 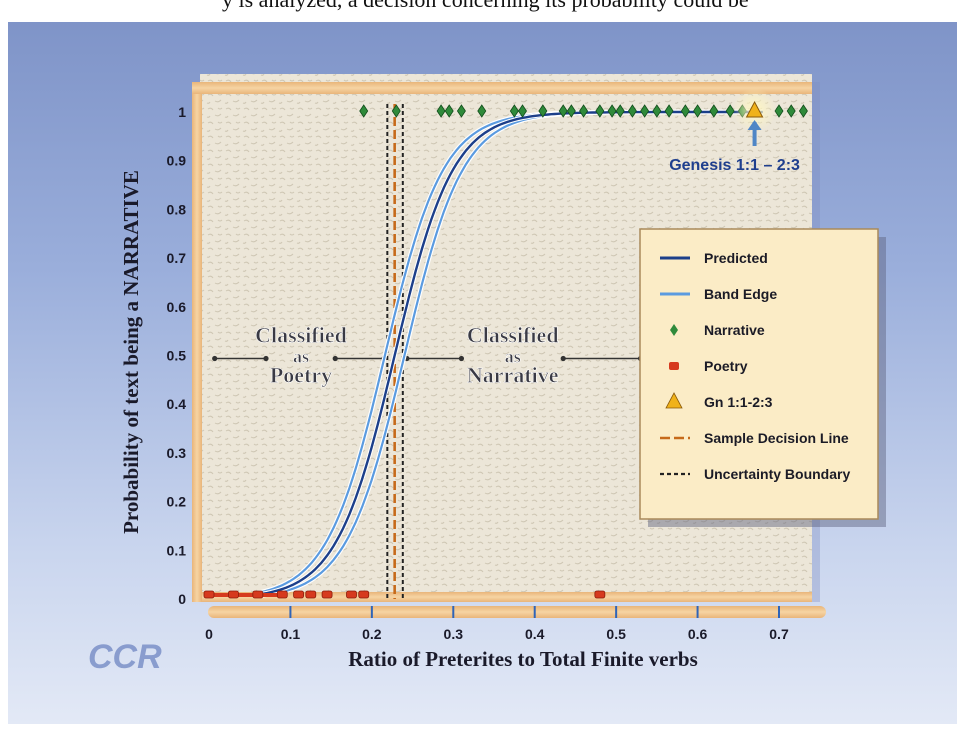 What do you see at coordinates (177, 161) in the screenshot?
I see `y-tick-label: 0.9` at bounding box center [177, 161].